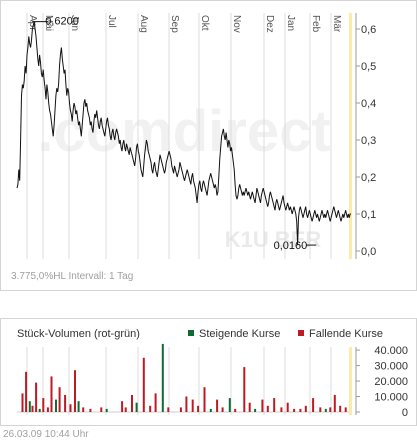  I want to click on legend-falling-swatch, so click(301, 333).